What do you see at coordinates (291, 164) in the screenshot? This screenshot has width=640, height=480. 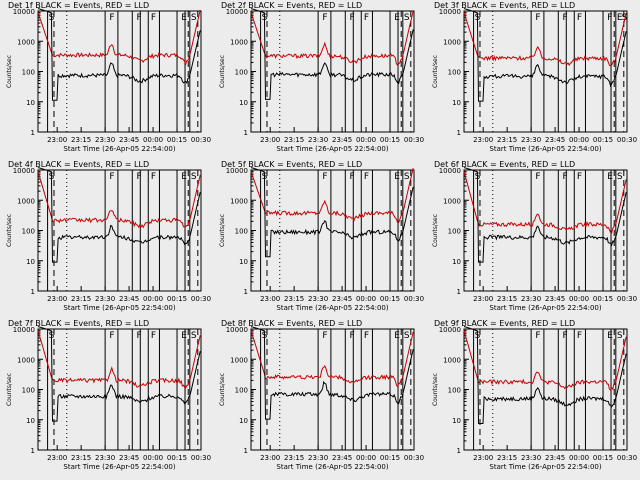 I see `panel-title: Det 5f BLACK = Events, RED = LLD` at bounding box center [291, 164].